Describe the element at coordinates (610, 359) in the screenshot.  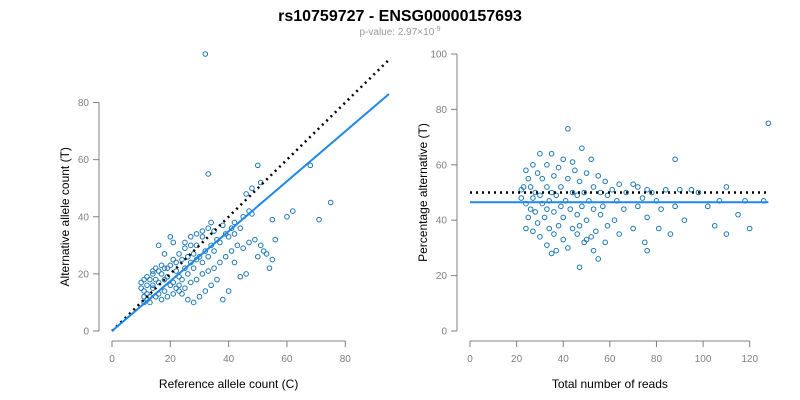
I see `right-x-tick-label: 60` at that location.